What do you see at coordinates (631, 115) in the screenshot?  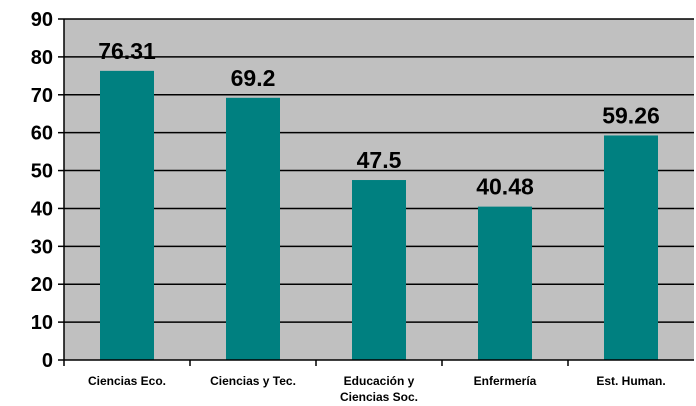 I see `data-label: 59.26` at bounding box center [631, 115].